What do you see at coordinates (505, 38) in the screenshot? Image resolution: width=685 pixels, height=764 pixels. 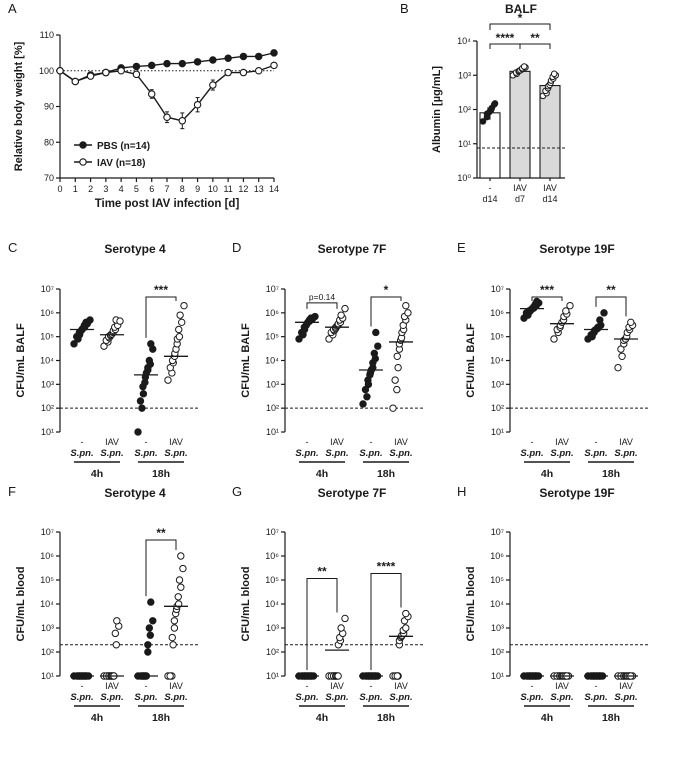 I see `significance-label: ****` at bounding box center [505, 38].